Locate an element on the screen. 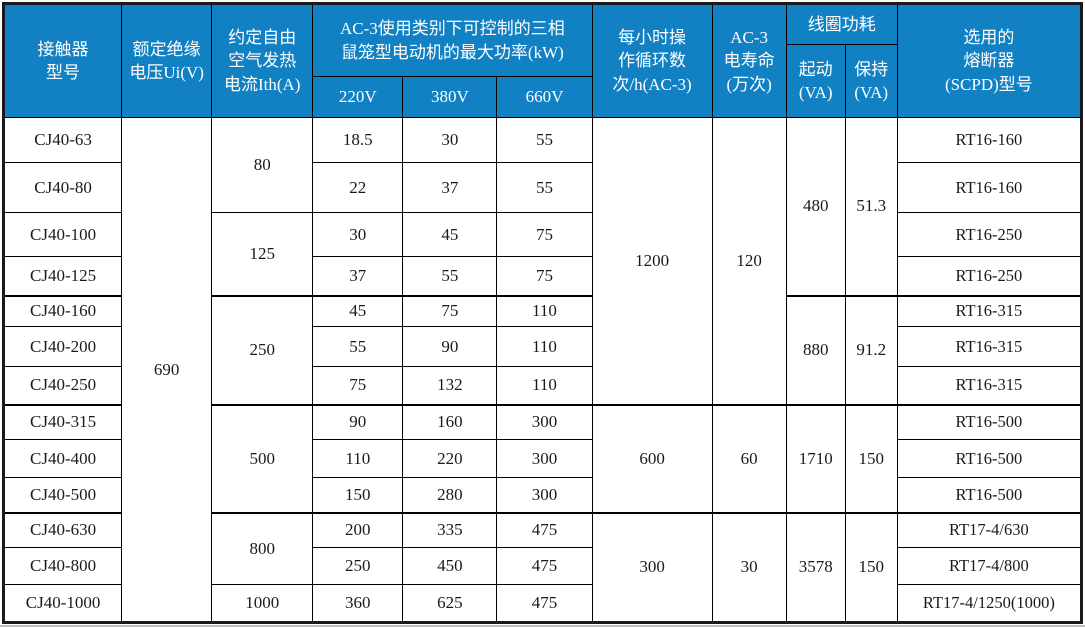 This screenshot has height=627, width=1085. cell-power-220: 360 is located at coordinates (358, 603).